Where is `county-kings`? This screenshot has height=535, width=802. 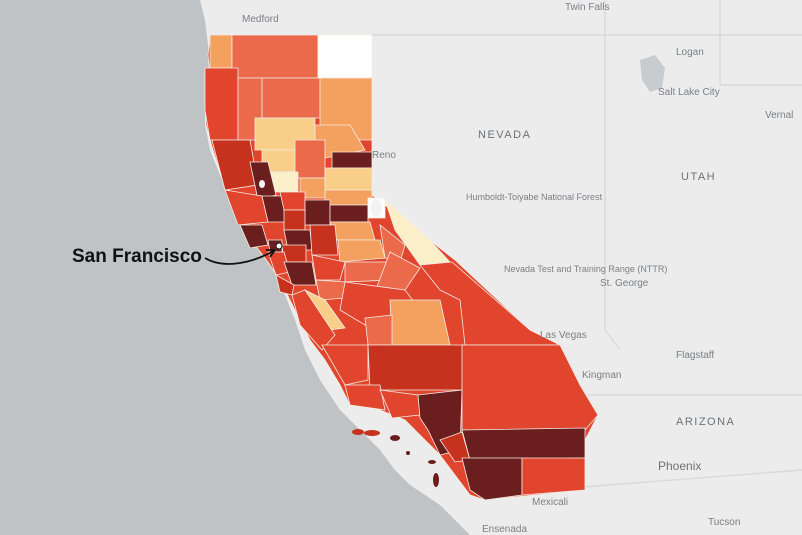
county-kings is located at coordinates (378, 330).